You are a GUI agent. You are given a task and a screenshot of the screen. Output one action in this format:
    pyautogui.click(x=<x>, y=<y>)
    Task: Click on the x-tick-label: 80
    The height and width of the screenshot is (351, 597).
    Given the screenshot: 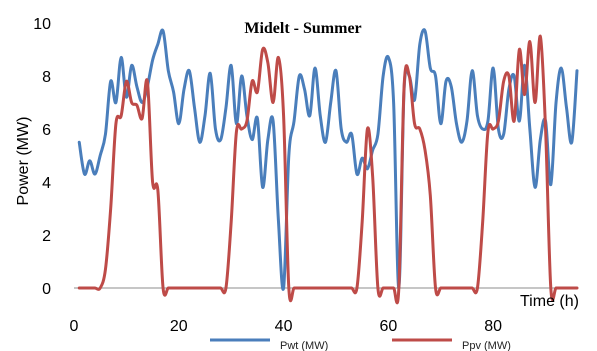 What is the action you would take?
    pyautogui.click(x=493, y=326)
    